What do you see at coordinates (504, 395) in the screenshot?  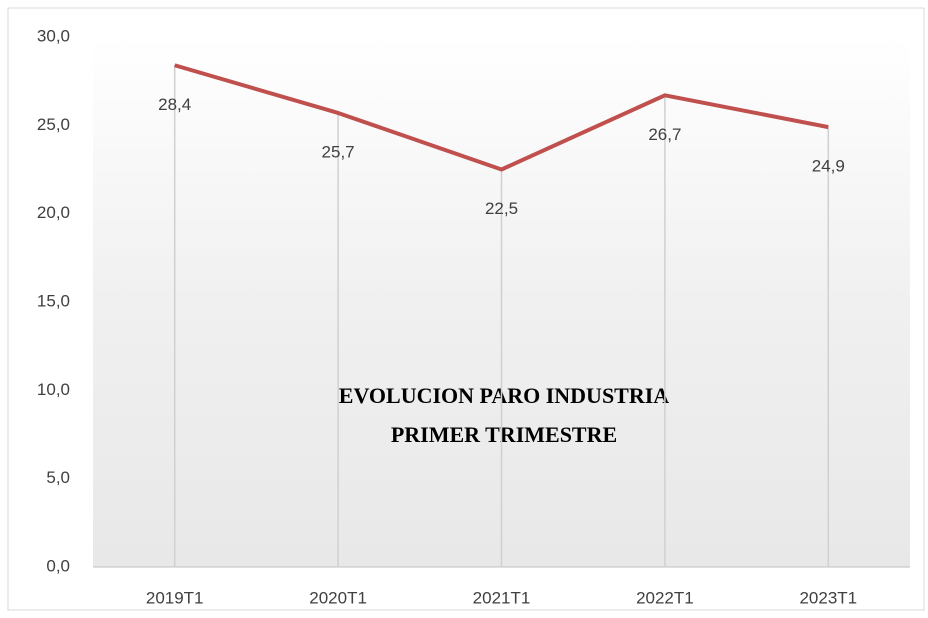 I see `chart-title: EVOLUCION PARO INDUSTRIA` at bounding box center [504, 395].